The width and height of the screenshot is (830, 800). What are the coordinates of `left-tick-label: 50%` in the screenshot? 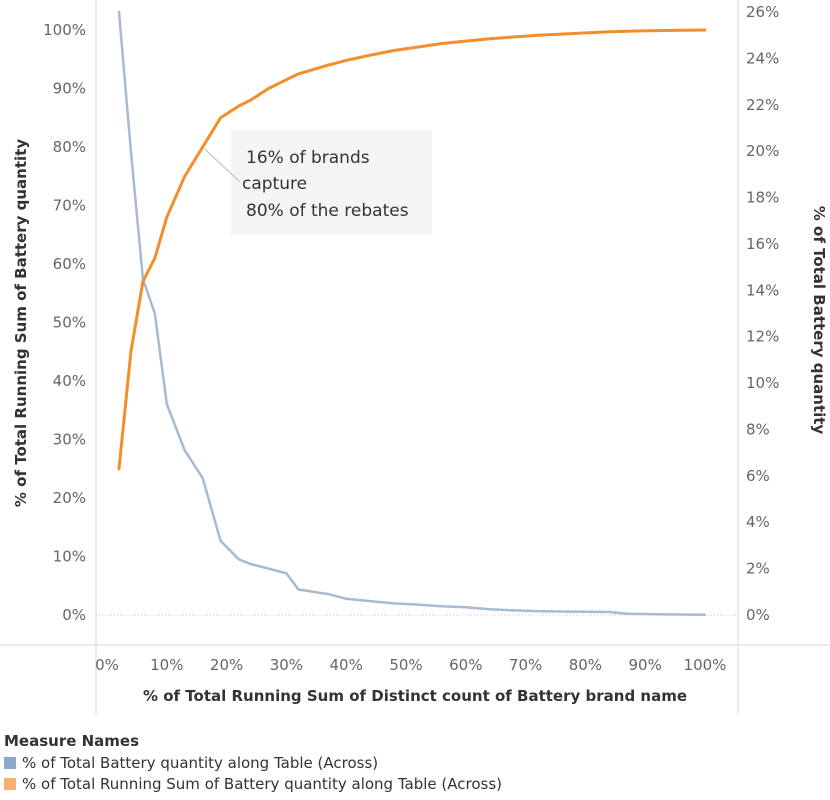 It's located at (69, 323).